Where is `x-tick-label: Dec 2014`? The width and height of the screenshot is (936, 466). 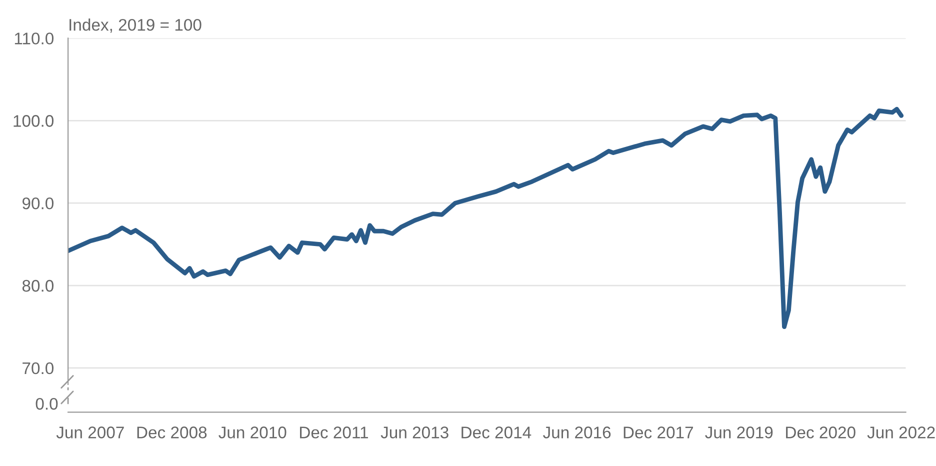 x-tick-label: Dec 2014 is located at coordinates (497, 432).